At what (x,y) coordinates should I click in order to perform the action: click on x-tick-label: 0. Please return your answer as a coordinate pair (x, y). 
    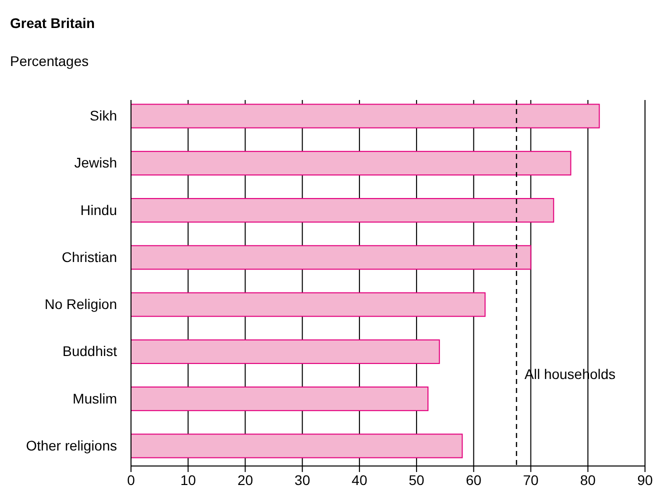
    Looking at the image, I should click on (131, 480).